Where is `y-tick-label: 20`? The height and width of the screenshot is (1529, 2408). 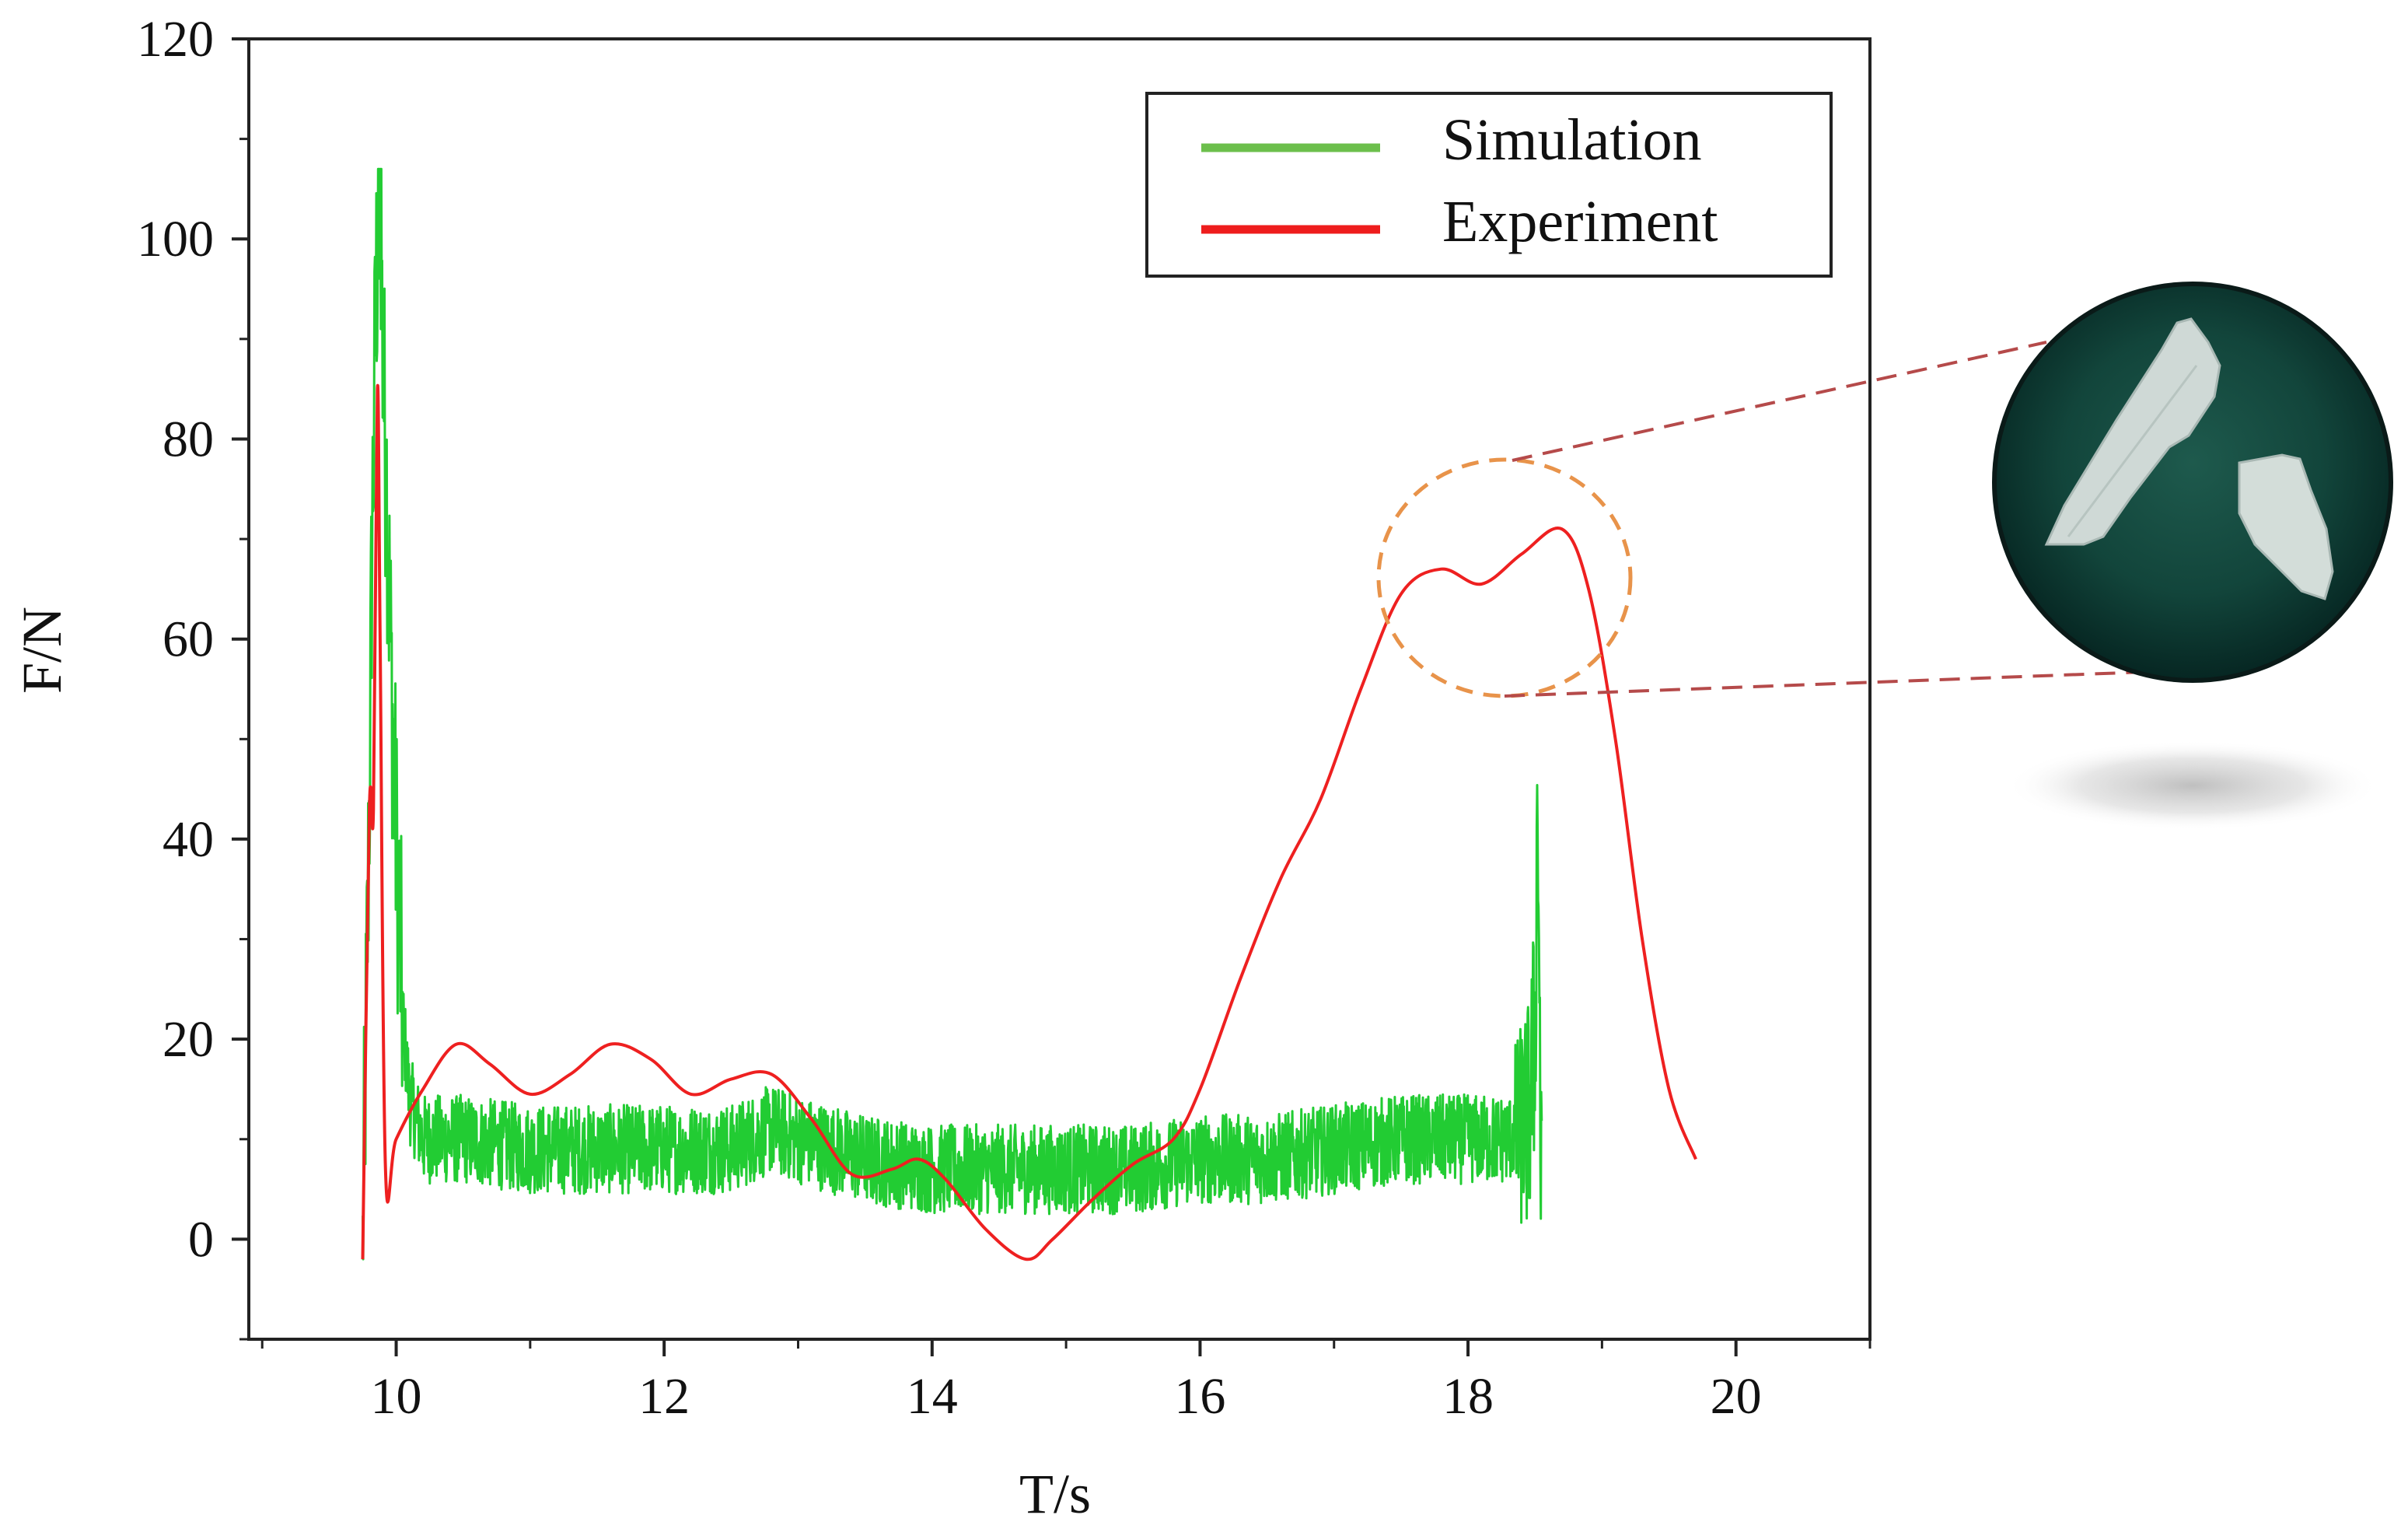 y-tick-label: 20 is located at coordinates (188, 1039).